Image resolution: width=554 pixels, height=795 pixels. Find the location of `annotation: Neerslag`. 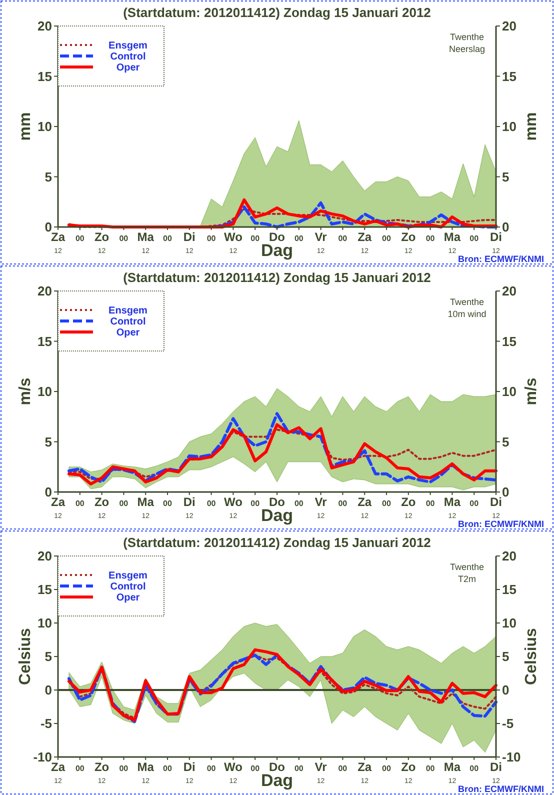

annotation: Neerslag is located at coordinates (467, 49).